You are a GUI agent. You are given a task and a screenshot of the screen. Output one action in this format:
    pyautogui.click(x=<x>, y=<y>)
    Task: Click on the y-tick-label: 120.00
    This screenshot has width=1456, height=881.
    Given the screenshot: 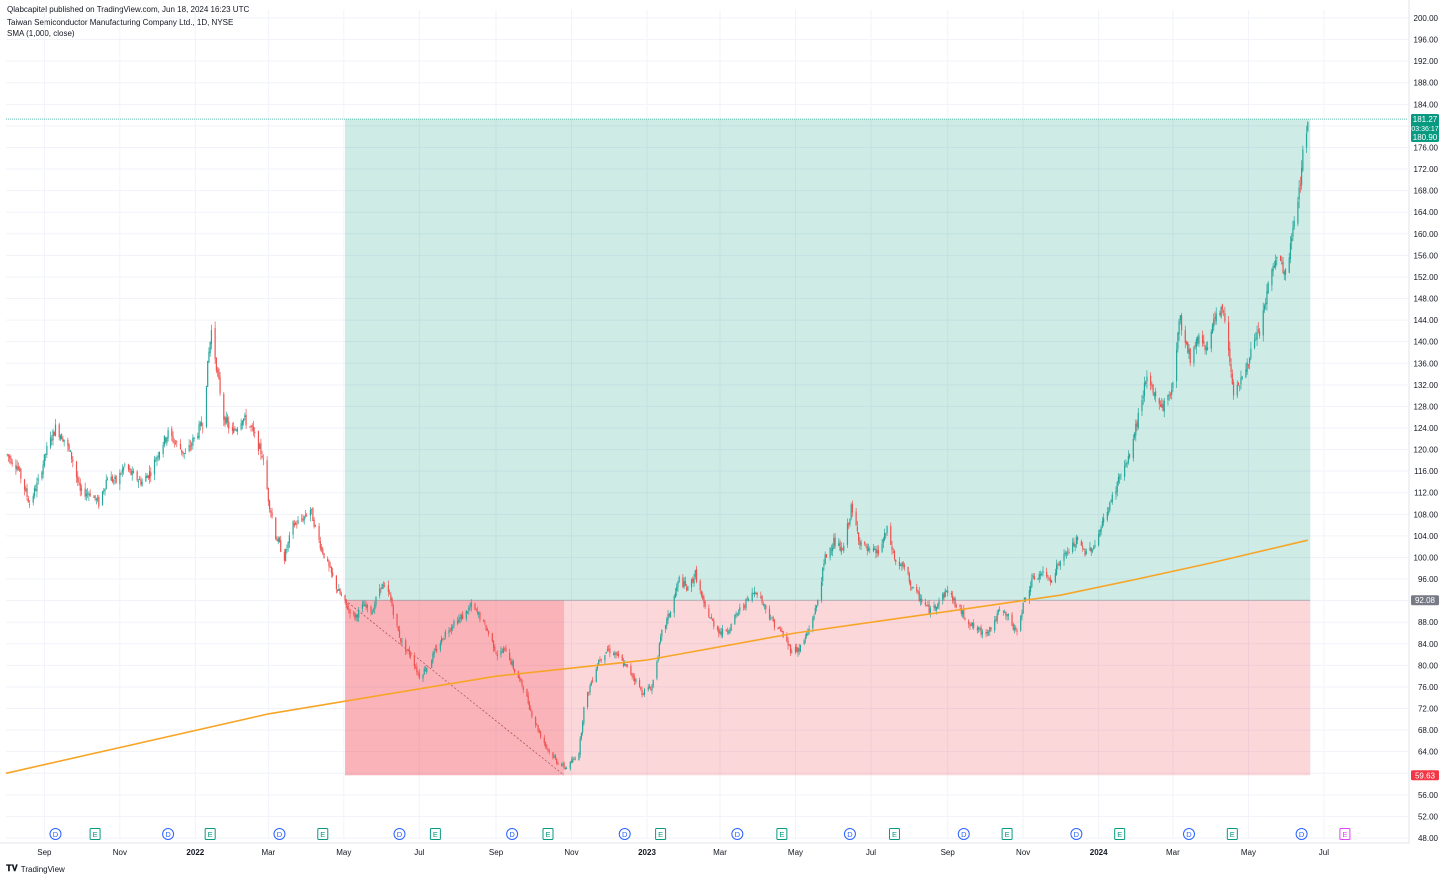 What is the action you would take?
    pyautogui.click(x=1426, y=450)
    